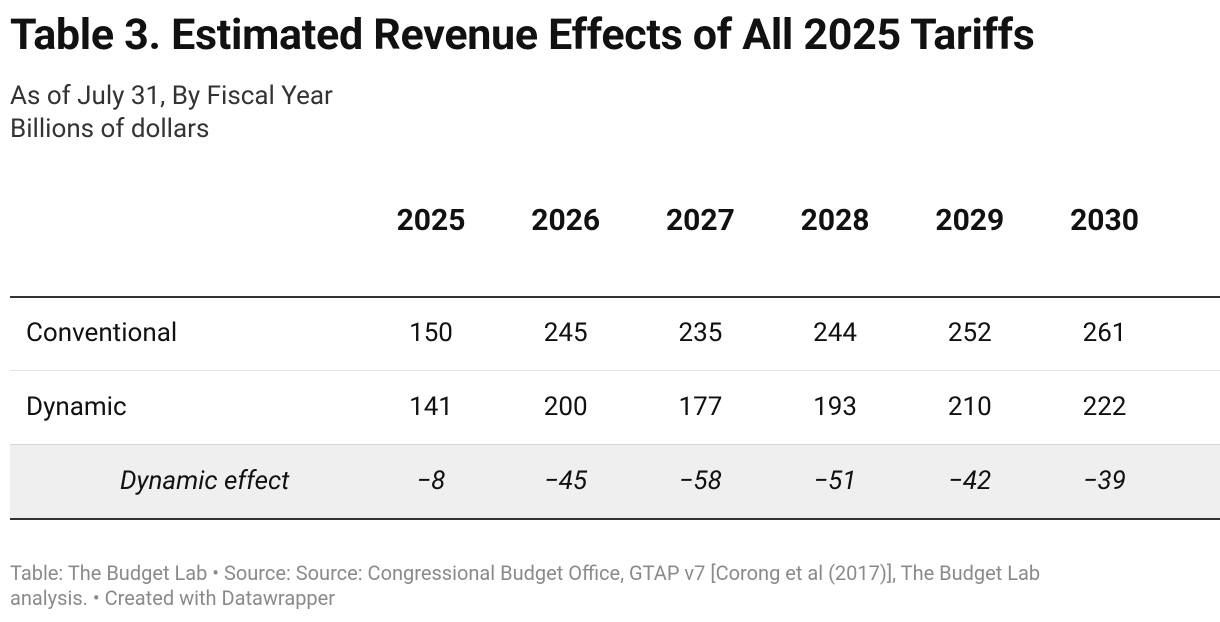  Describe the element at coordinates (1199, 220) in the screenshot. I see `column-header: 2` at that location.